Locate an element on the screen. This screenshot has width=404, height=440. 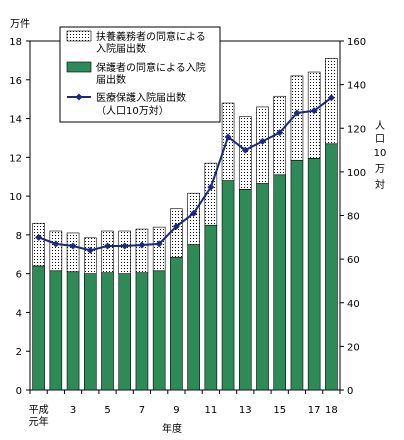
y-right-tick-label: 0 is located at coordinates (350, 391).